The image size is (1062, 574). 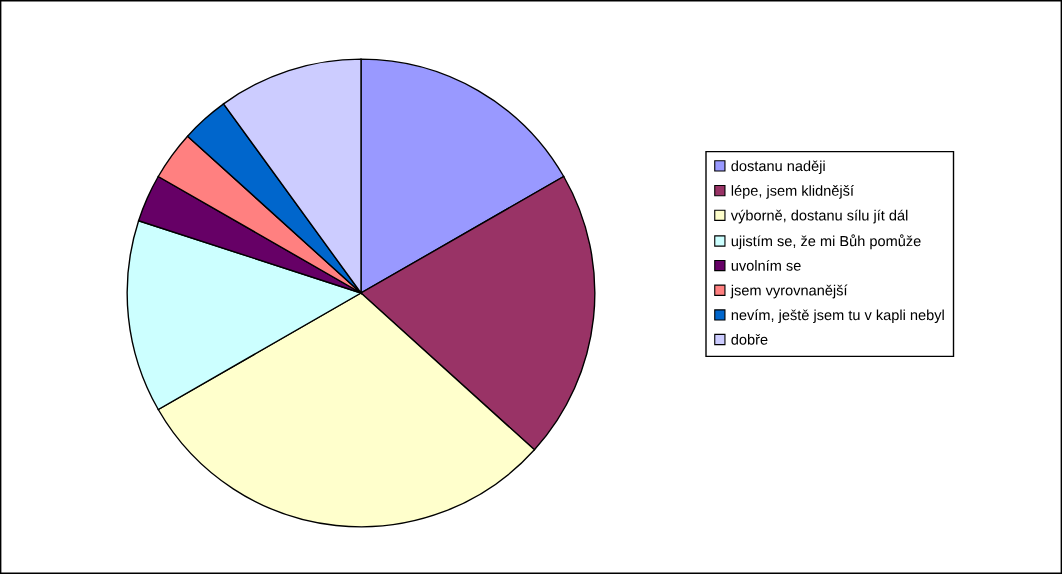 What do you see at coordinates (819, 216) in the screenshot?
I see `legend-label: výborně, dostanu sílu jít dál` at bounding box center [819, 216].